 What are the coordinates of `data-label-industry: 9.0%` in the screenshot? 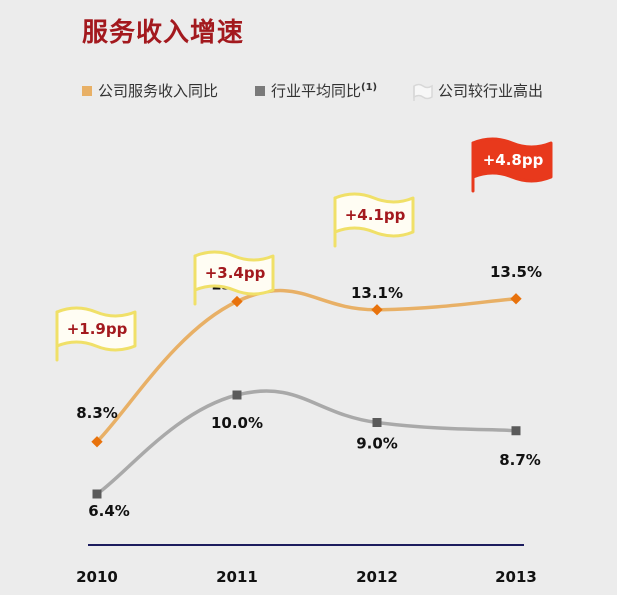 It's located at (377, 444).